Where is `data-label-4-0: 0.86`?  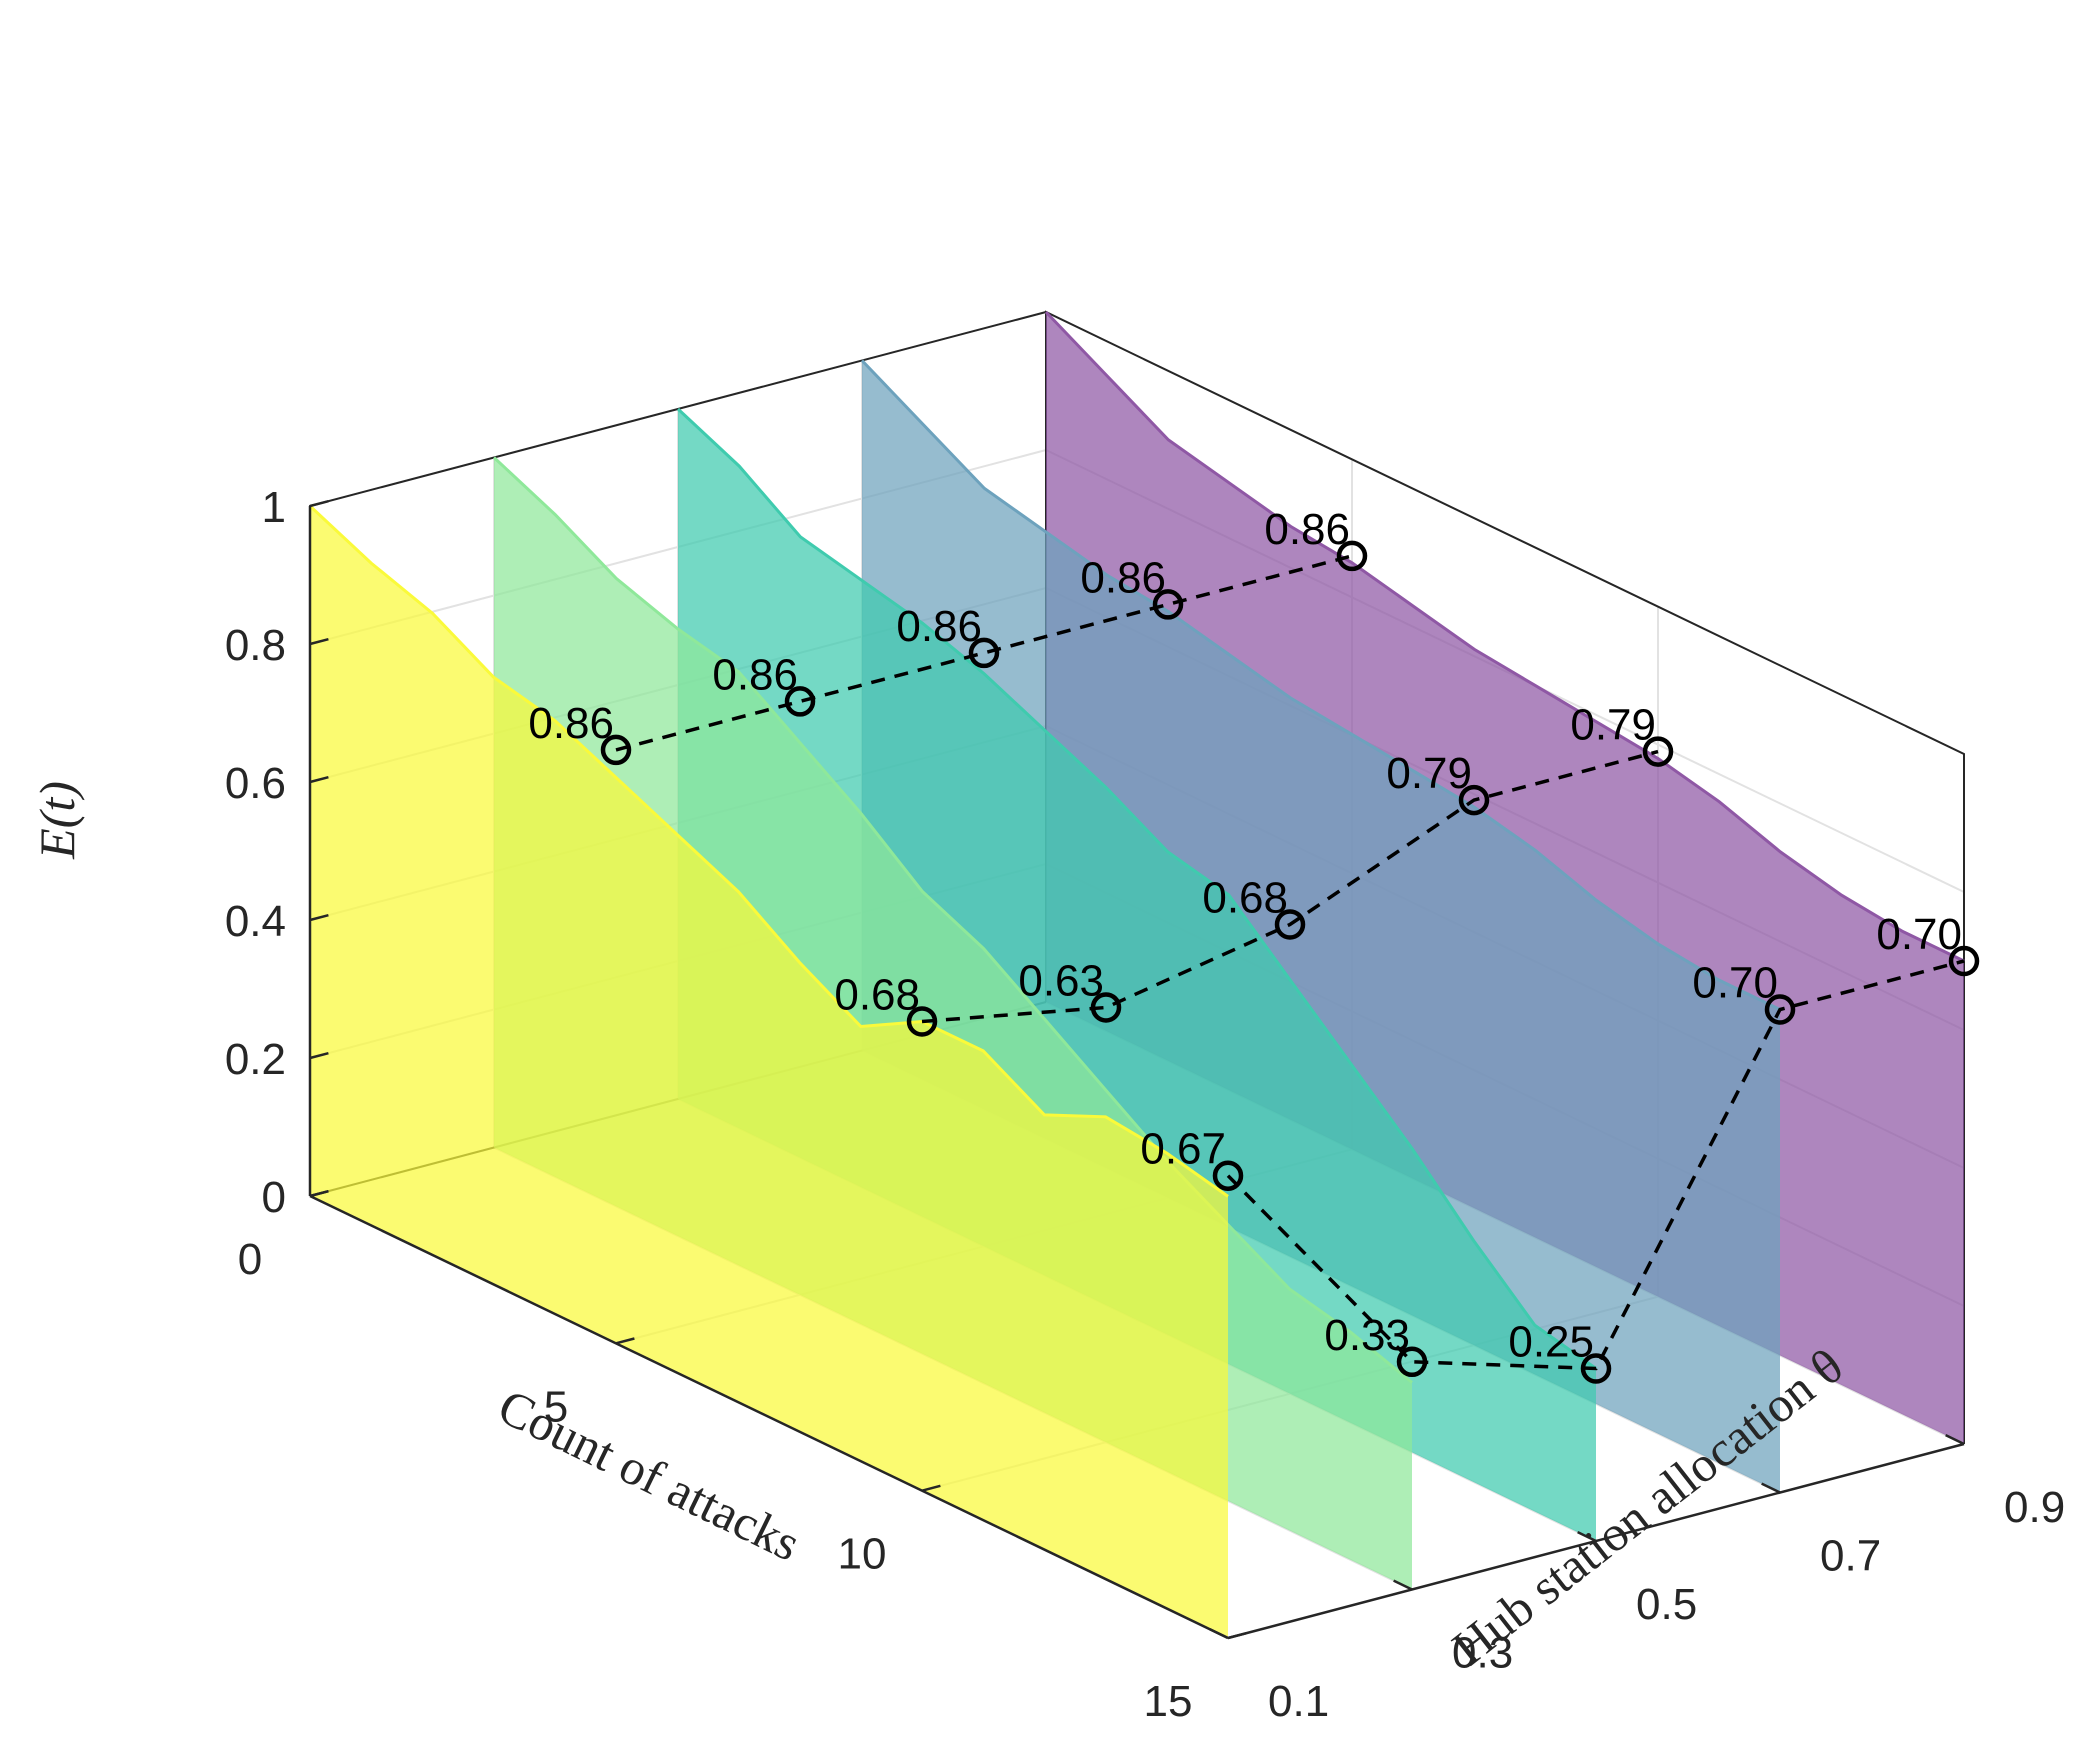 data-label-4-0: 0.86 is located at coordinates (1307, 529).